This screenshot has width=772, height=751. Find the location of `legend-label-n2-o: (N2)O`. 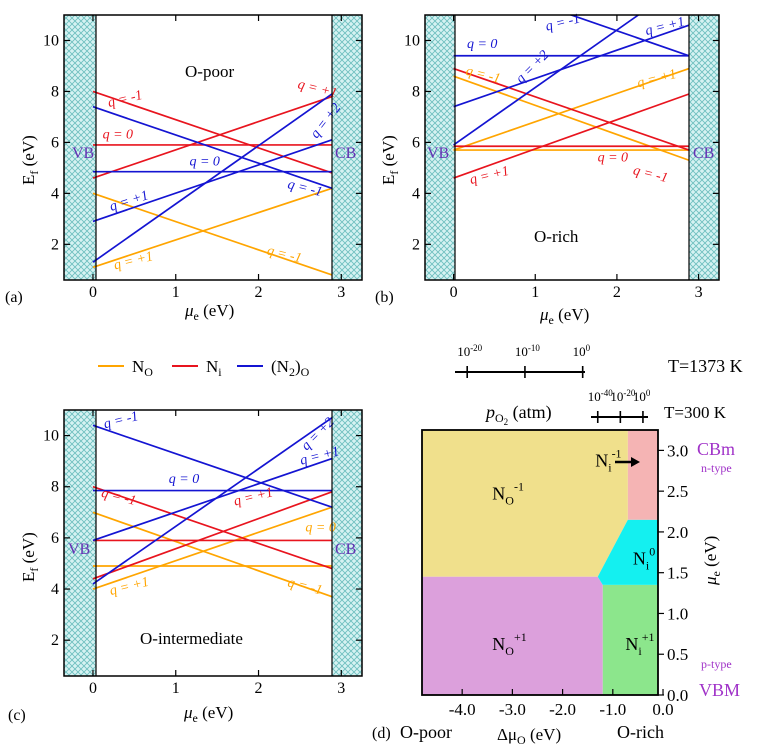

legend-label-n2-o: (N2)O is located at coordinates (290, 368).